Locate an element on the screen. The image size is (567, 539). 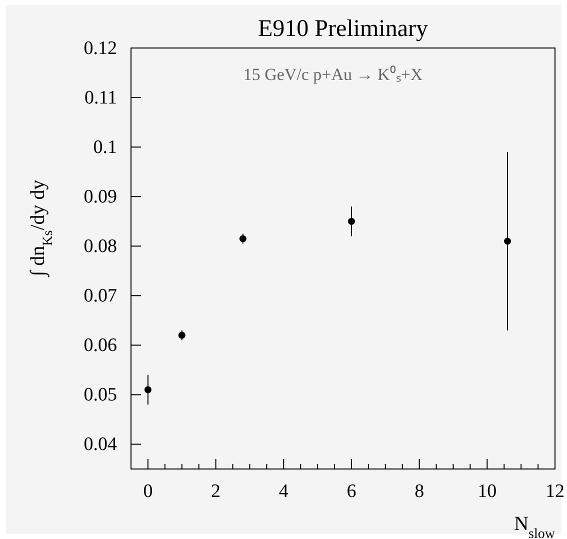
y-tick-label: 0.11 is located at coordinates (100, 98).